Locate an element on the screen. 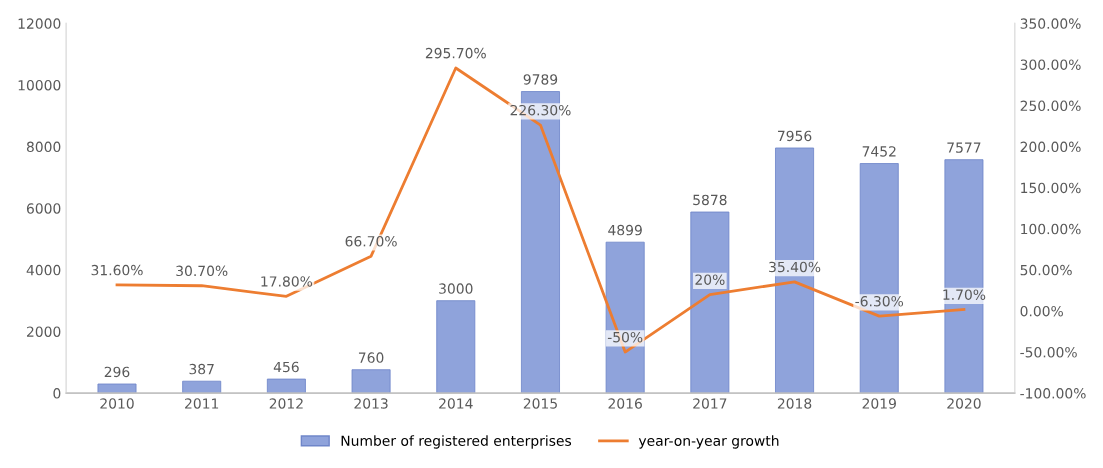 The image size is (1103, 468). y-tick-label: 6000 is located at coordinates (43, 208).